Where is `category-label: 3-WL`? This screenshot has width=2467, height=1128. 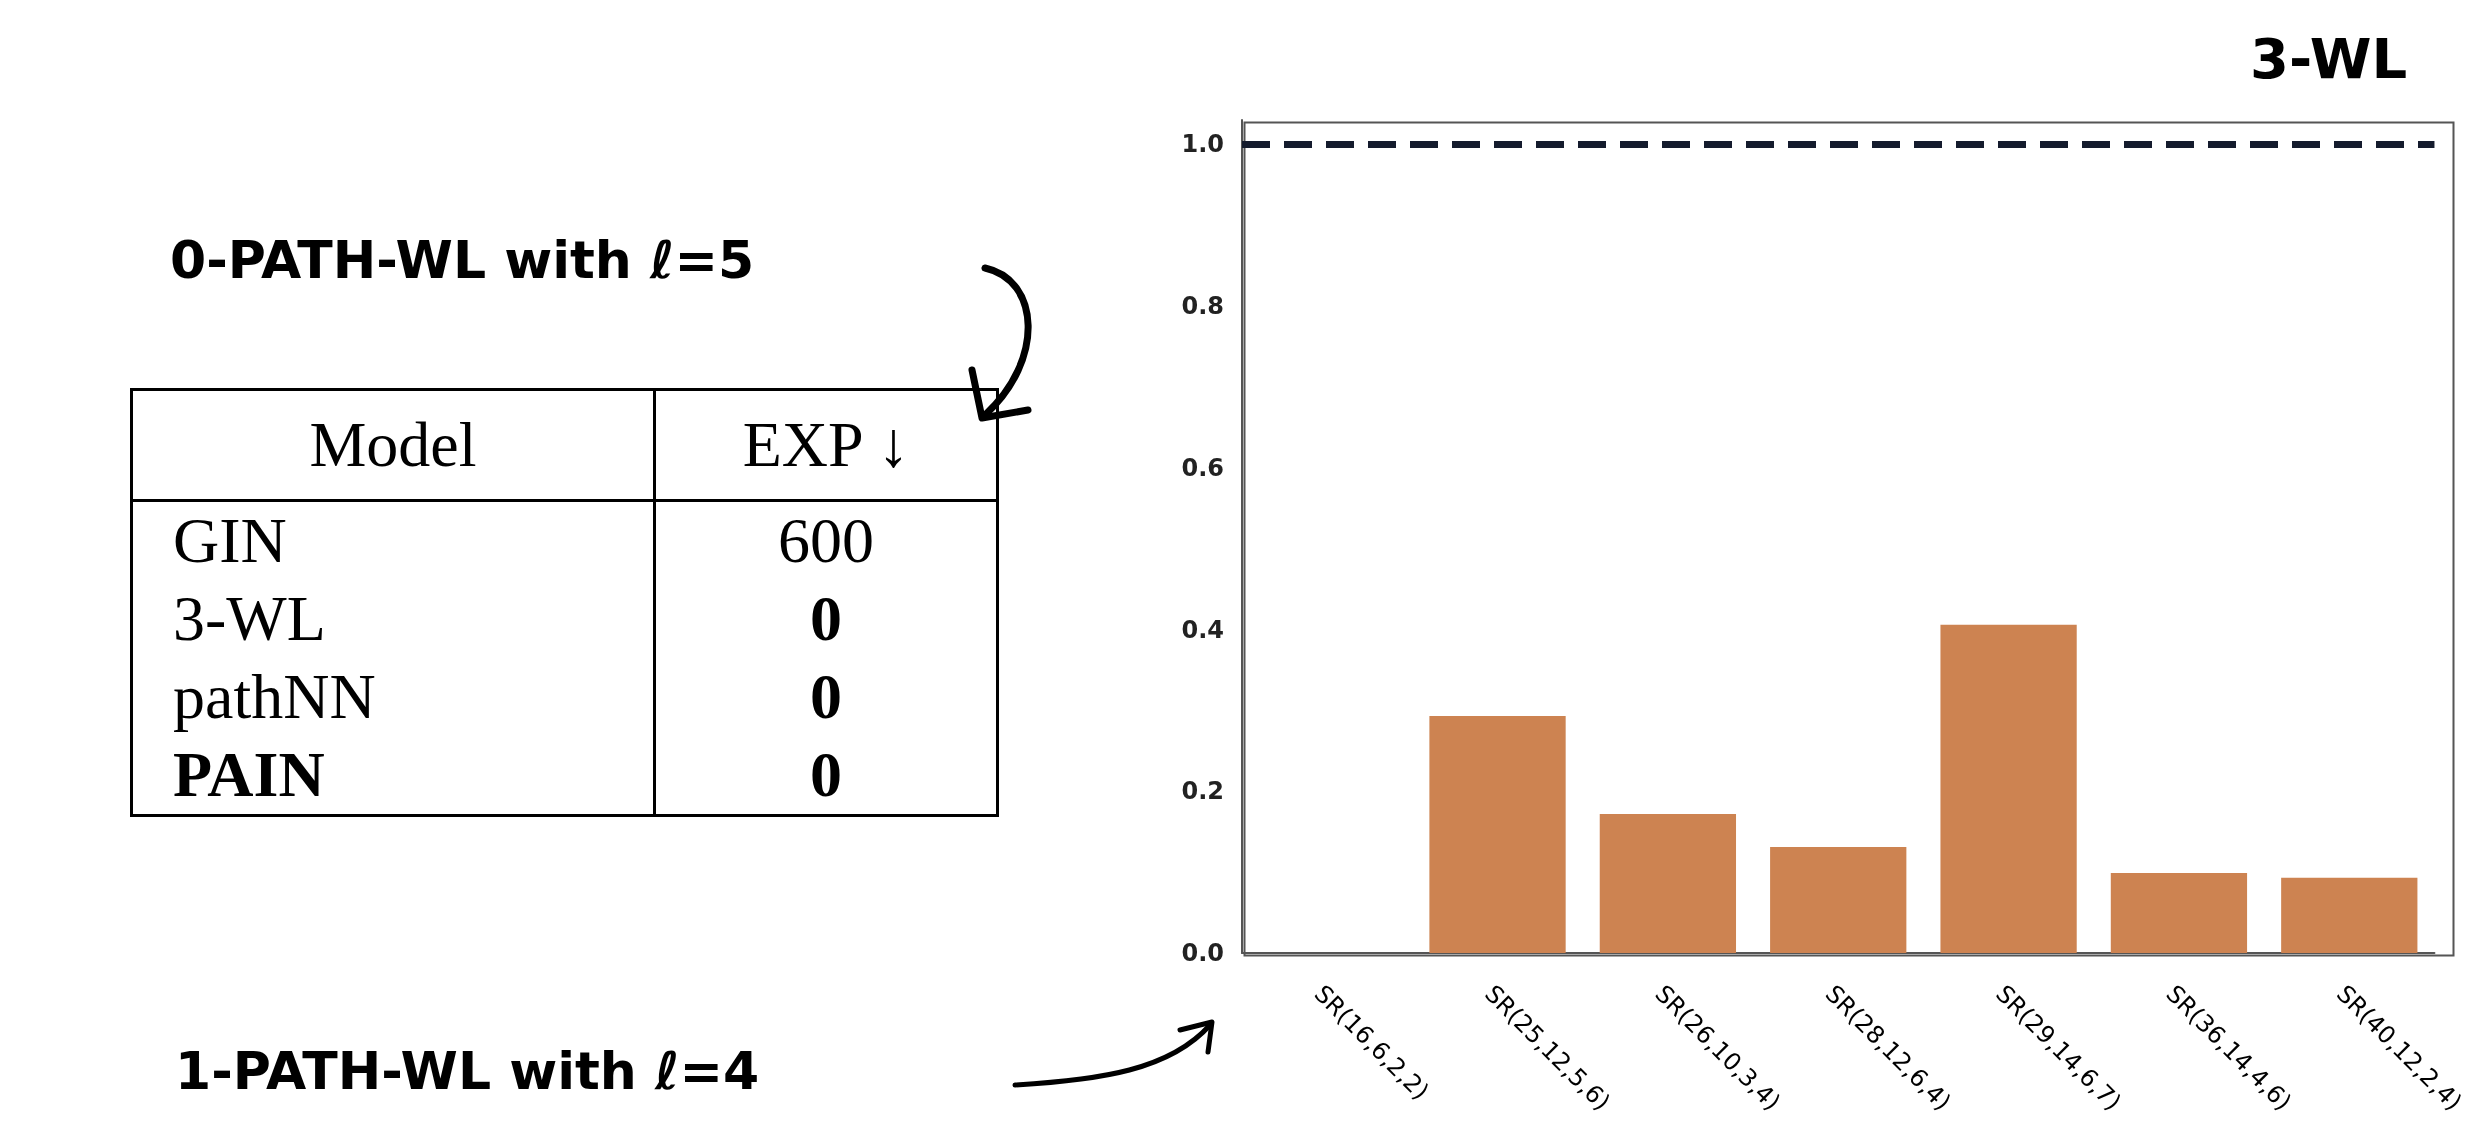
category-label: 3-WL is located at coordinates (393, 619).